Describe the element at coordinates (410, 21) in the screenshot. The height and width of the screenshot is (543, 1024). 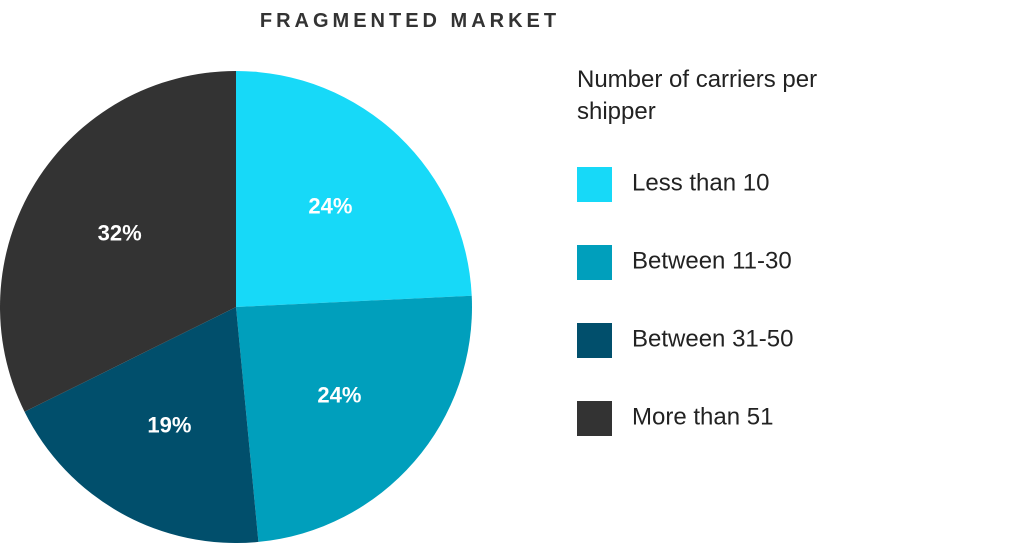
I see `chart-title: FRAGMENTED MARKET` at that location.